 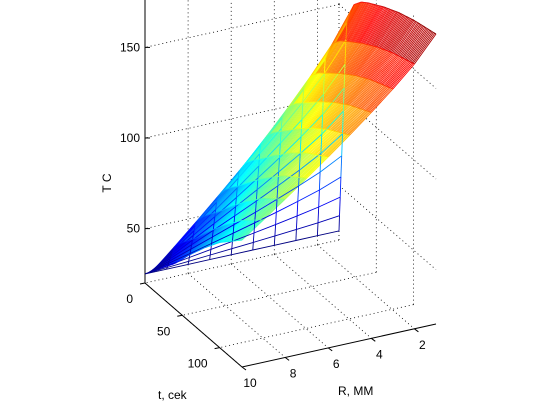 What do you see at coordinates (134, 229) in the screenshot?
I see `z-tick-label: 50` at bounding box center [134, 229].